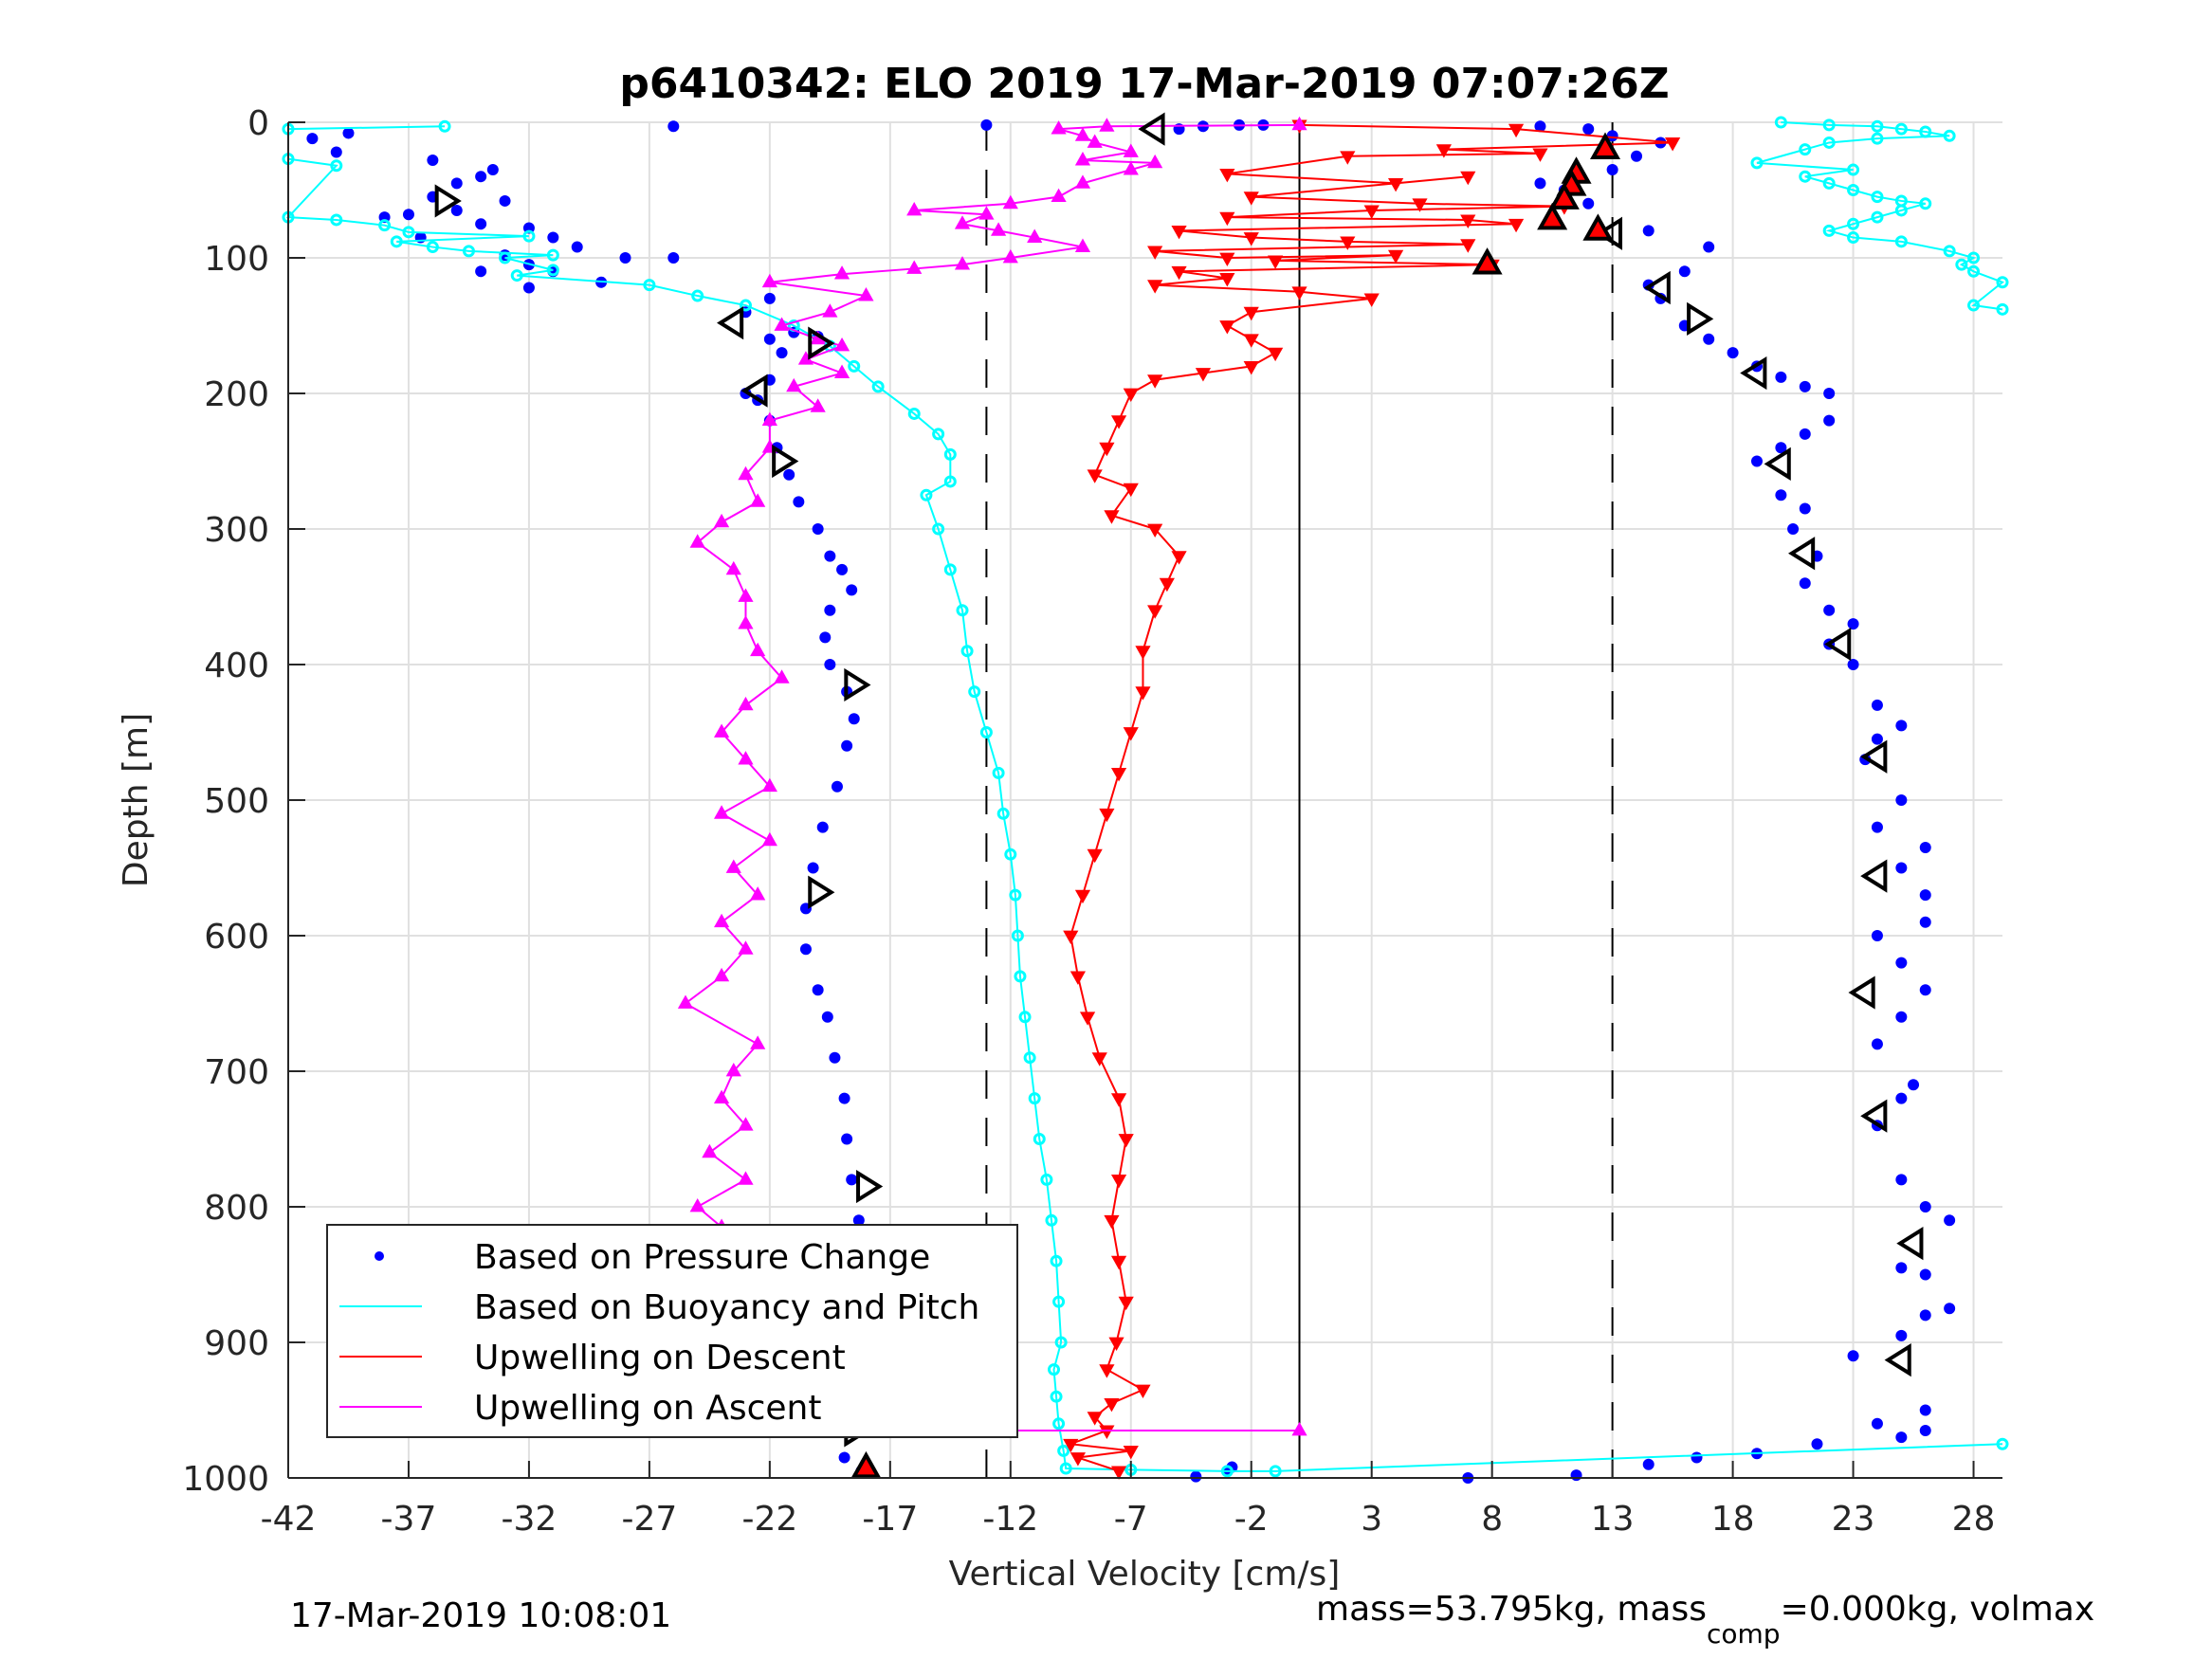 Image resolution: width=2212 pixels, height=1659 pixels. I want to click on y-tick-label: 200, so click(236, 394).